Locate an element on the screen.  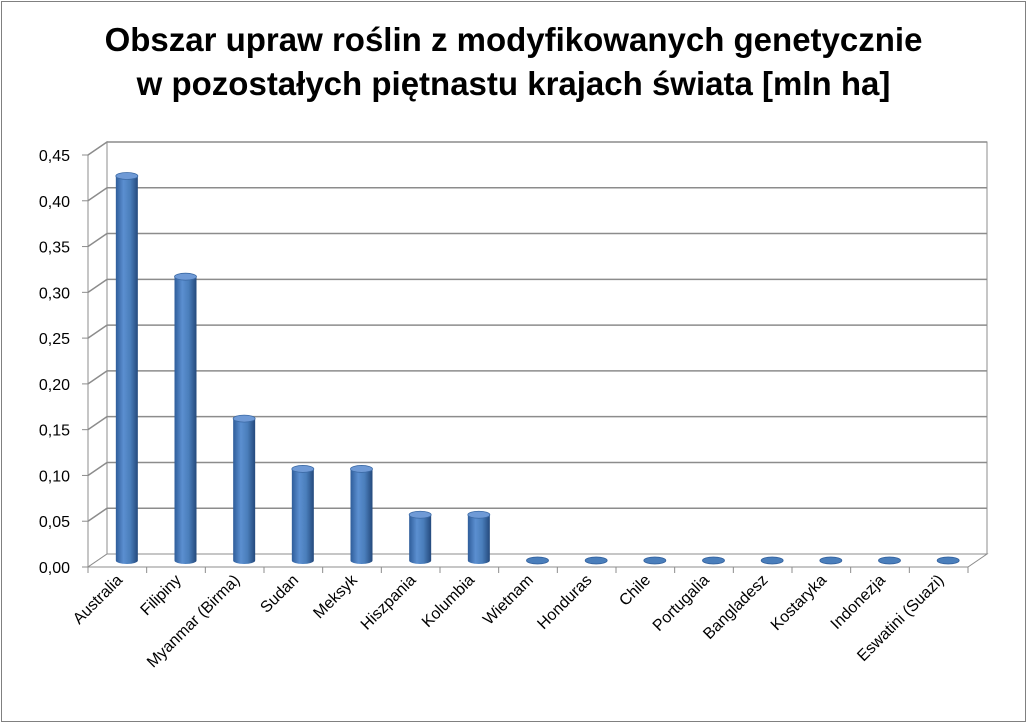
y-tick-label: 0,05 is located at coordinates (54, 522).